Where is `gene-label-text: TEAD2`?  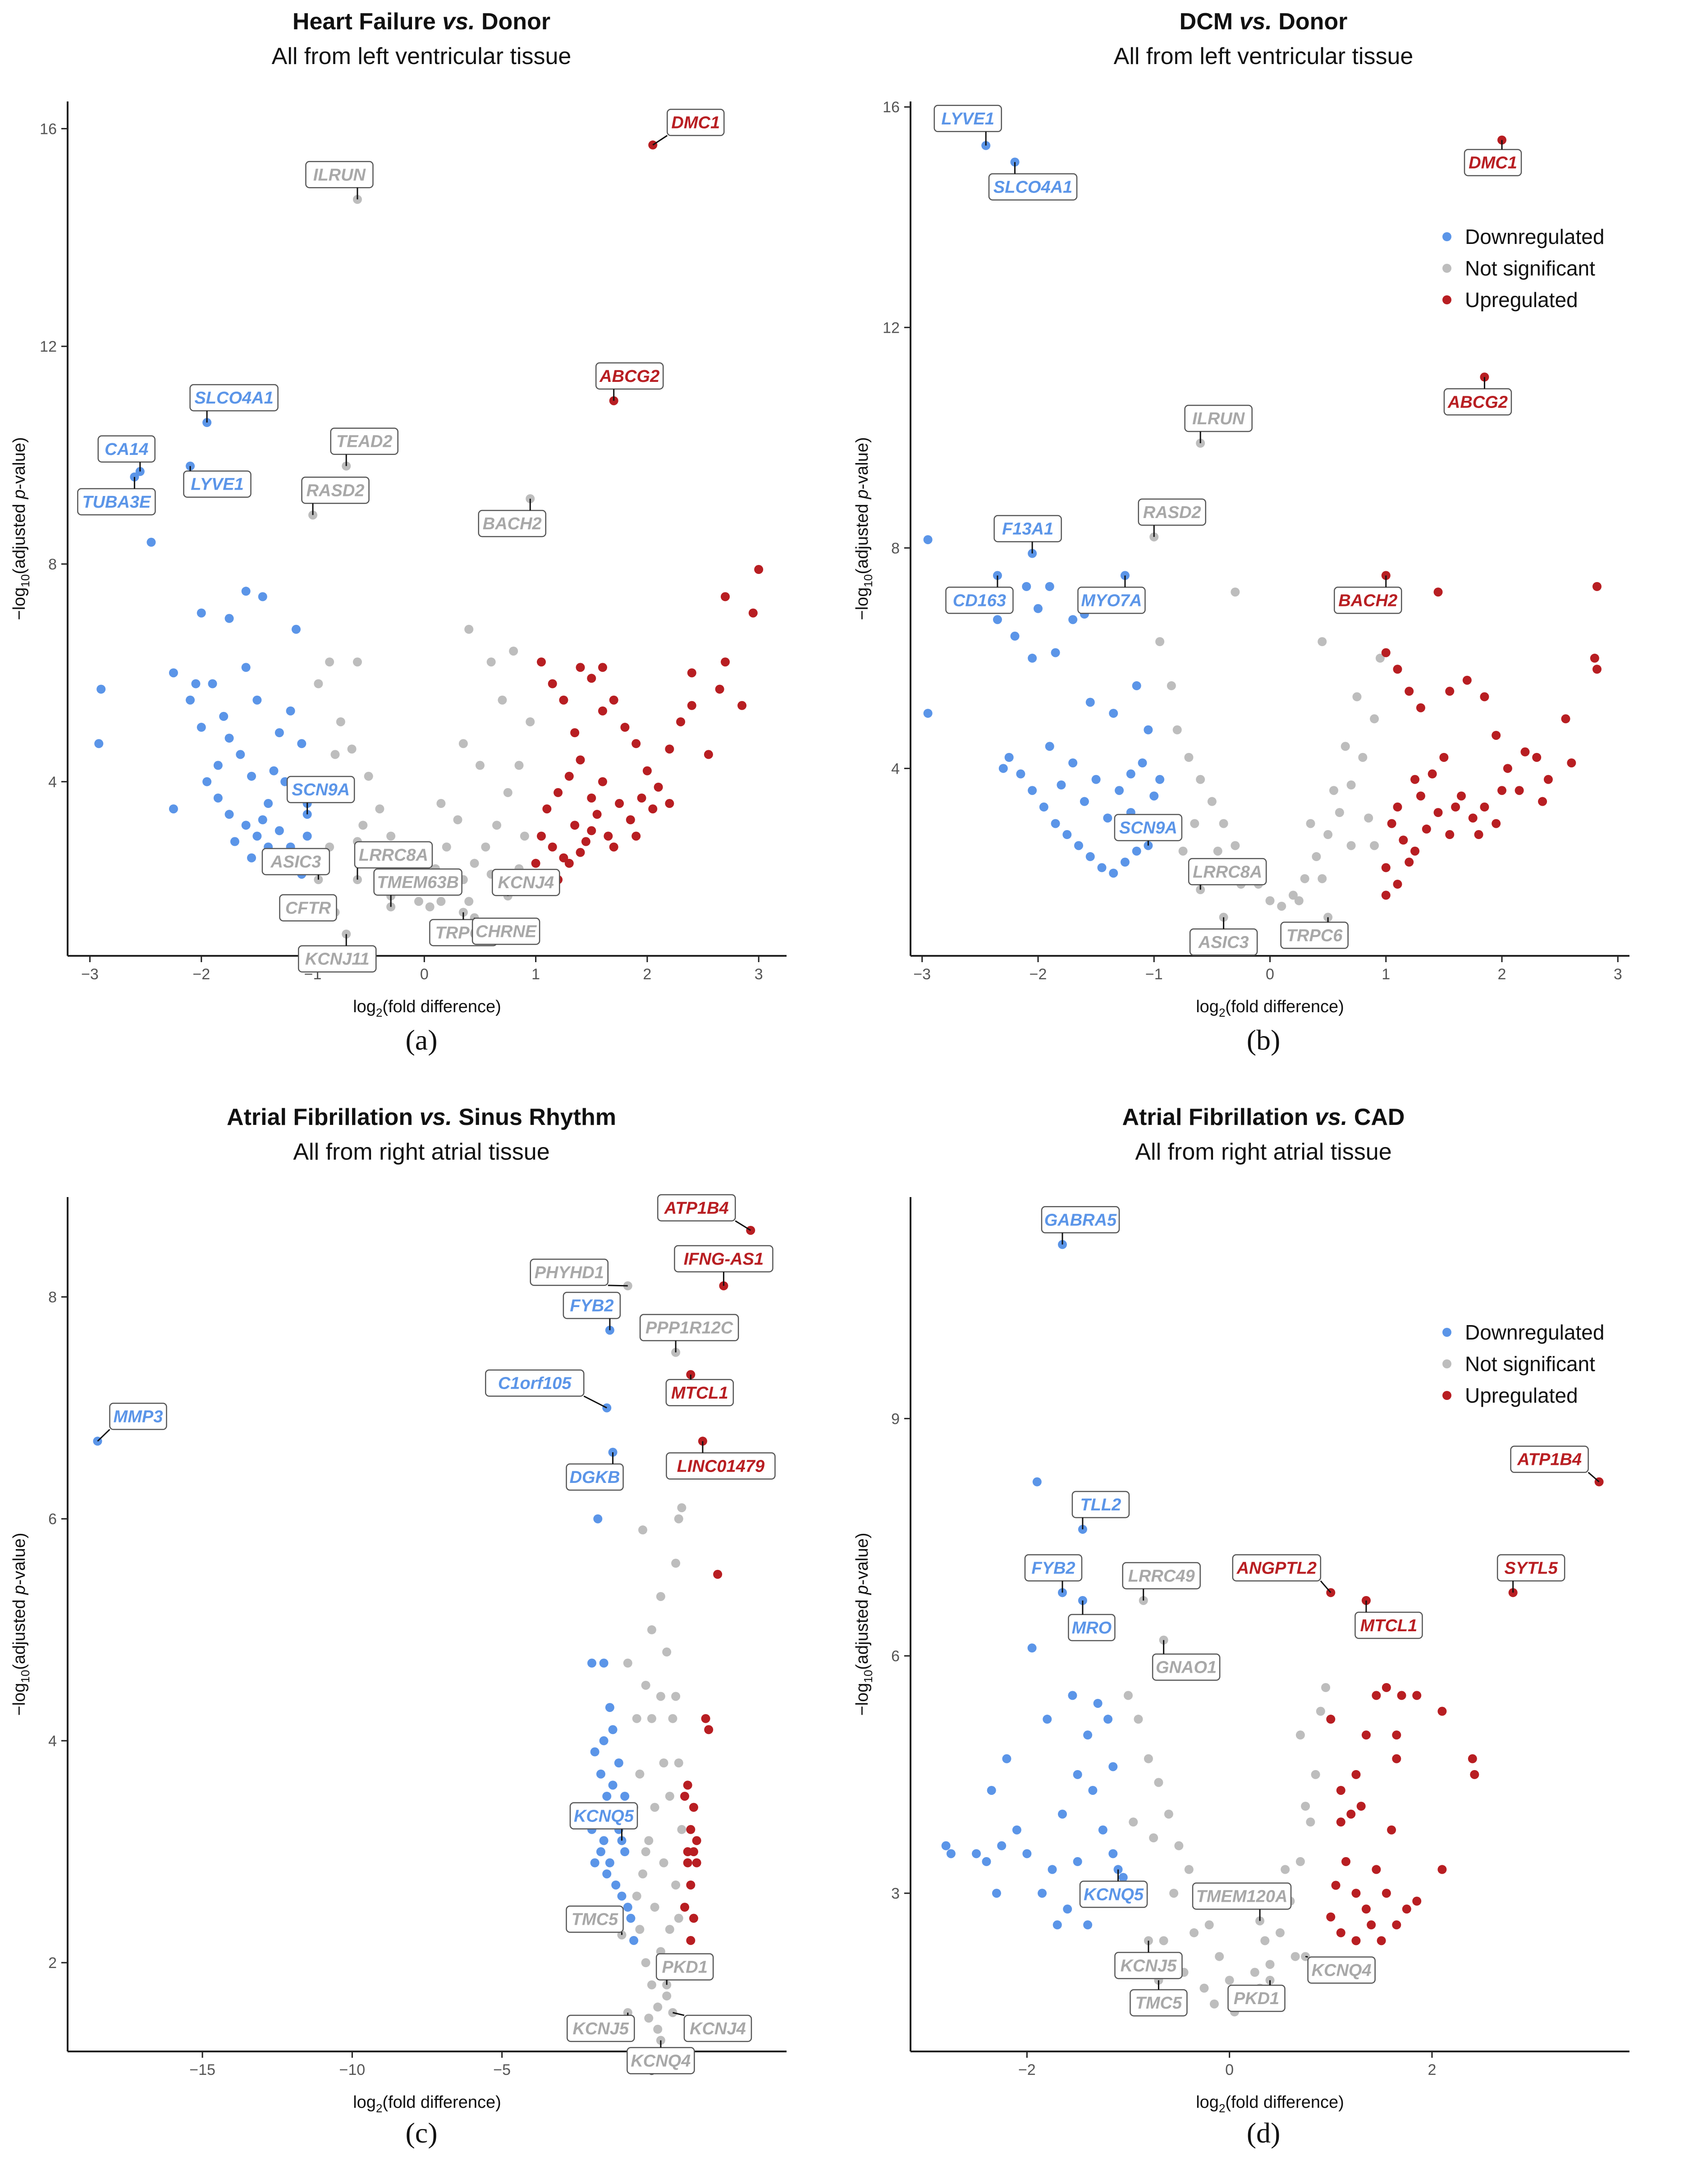 gene-label-text: TEAD2 is located at coordinates (364, 441).